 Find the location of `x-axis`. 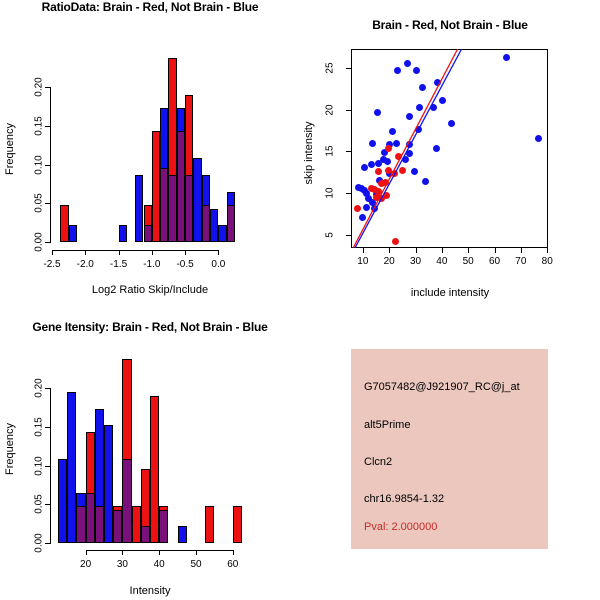

x-axis is located at coordinates (135, 250).